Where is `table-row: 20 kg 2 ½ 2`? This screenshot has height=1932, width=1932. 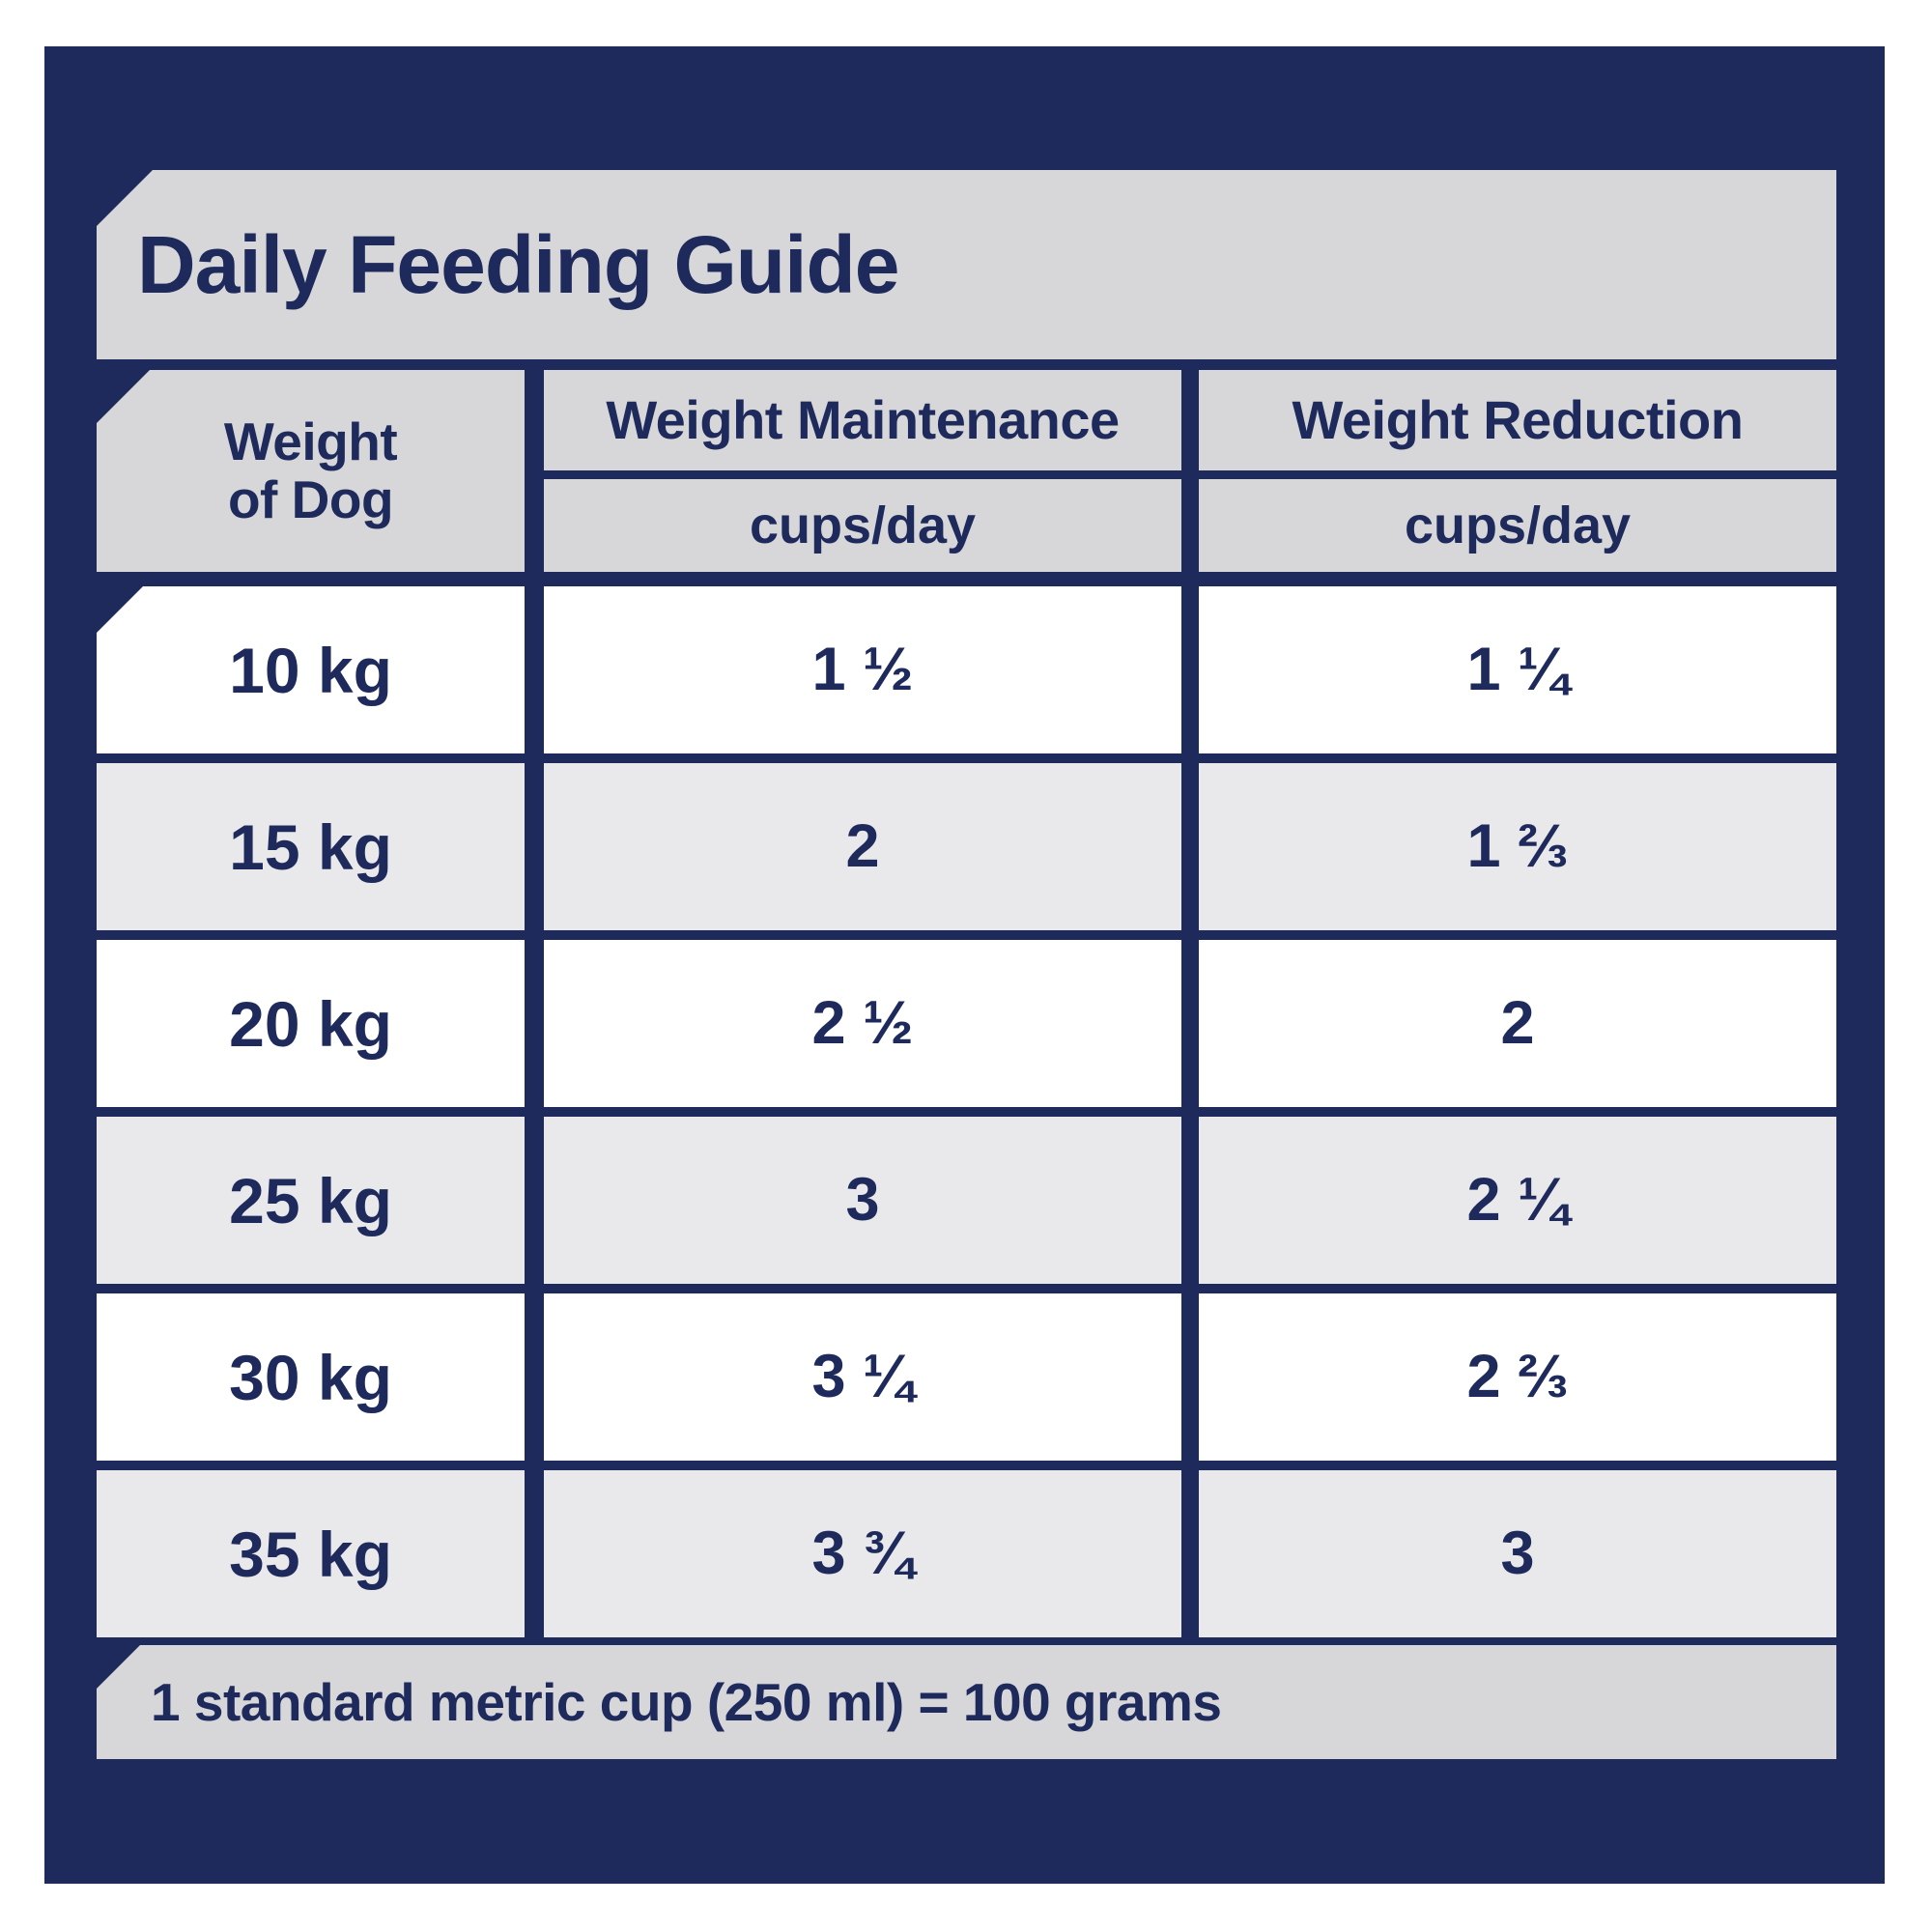
table-row: 20 kg 2 ½ 2 is located at coordinates (966, 1024).